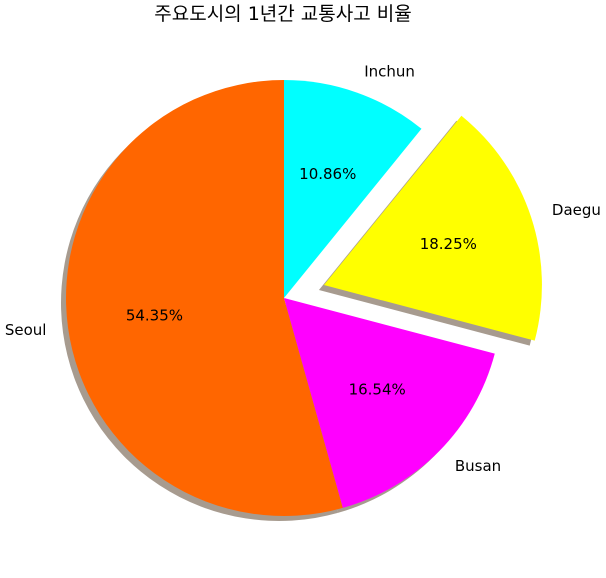  Describe the element at coordinates (432, 228) in the screenshot. I see `slice-daegu` at that location.